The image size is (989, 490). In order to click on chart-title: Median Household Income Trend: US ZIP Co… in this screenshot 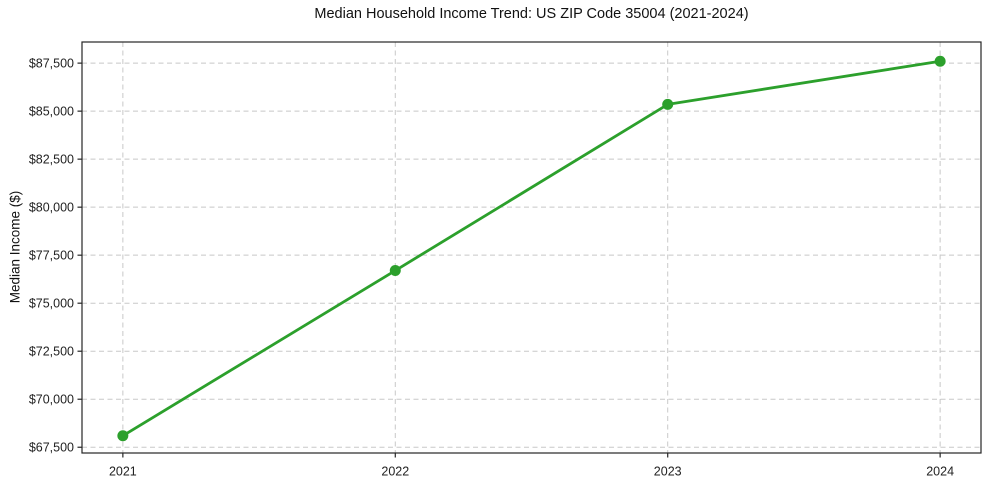, I will do `click(531, 14)`.